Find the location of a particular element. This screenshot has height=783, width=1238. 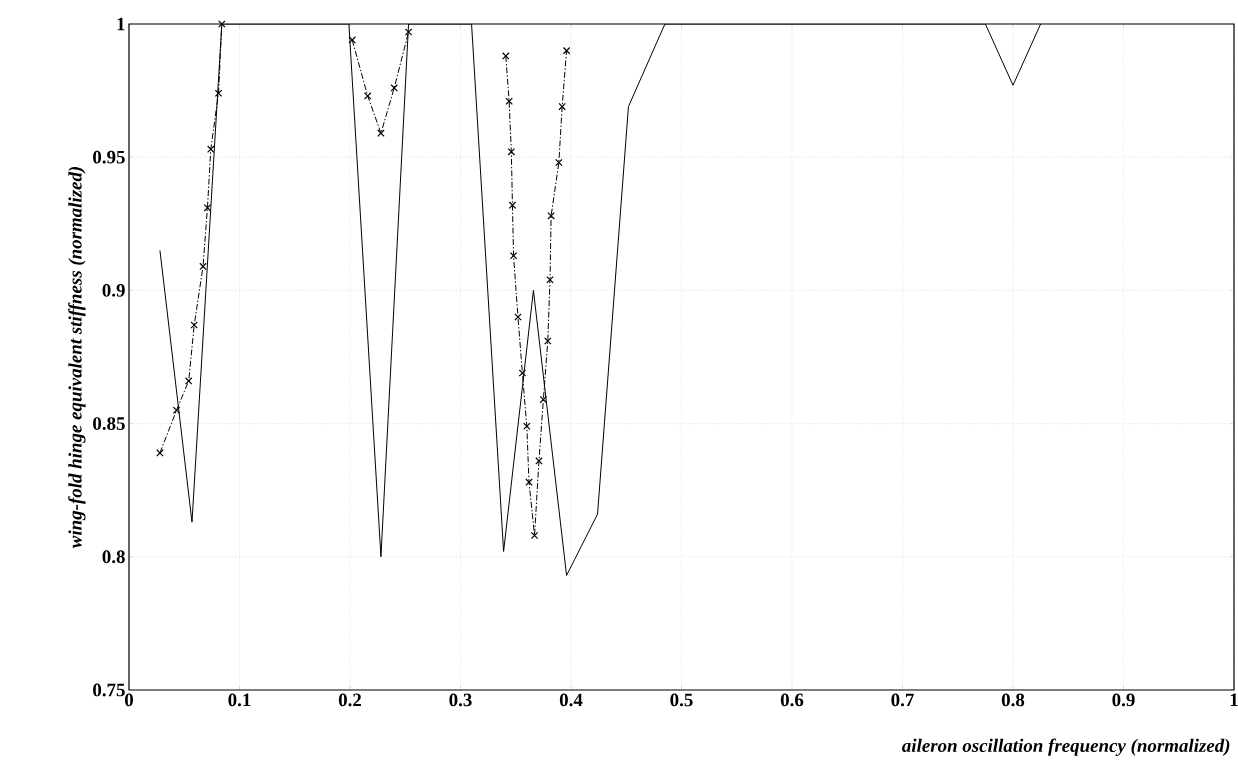

y-tick-label: 0.95 is located at coordinates (109, 157).